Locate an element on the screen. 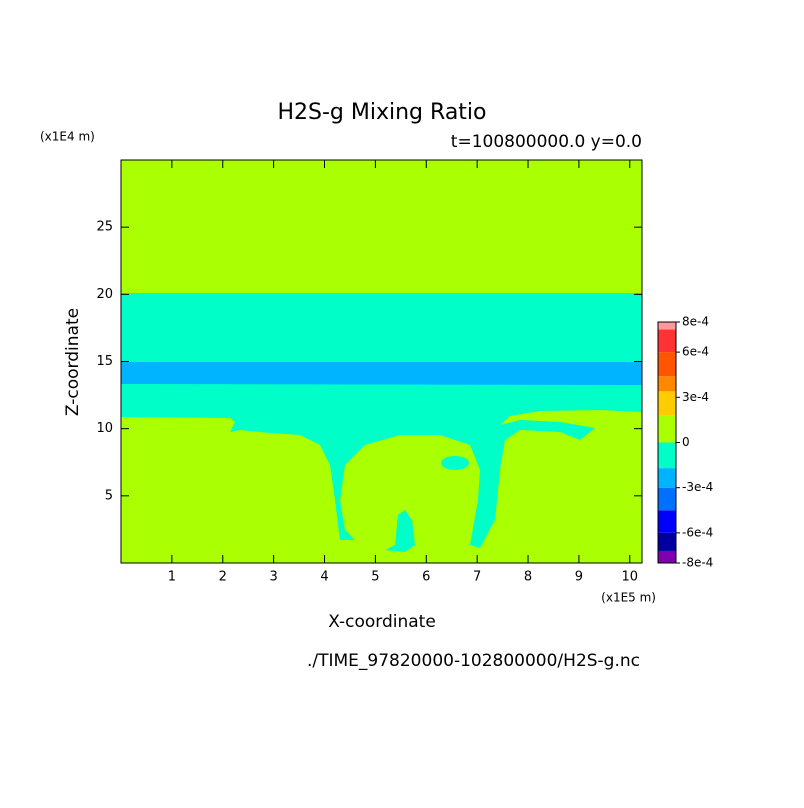 Image resolution: width=804 pixels, height=808 pixels. x-tick-label: 9 is located at coordinates (579, 577).